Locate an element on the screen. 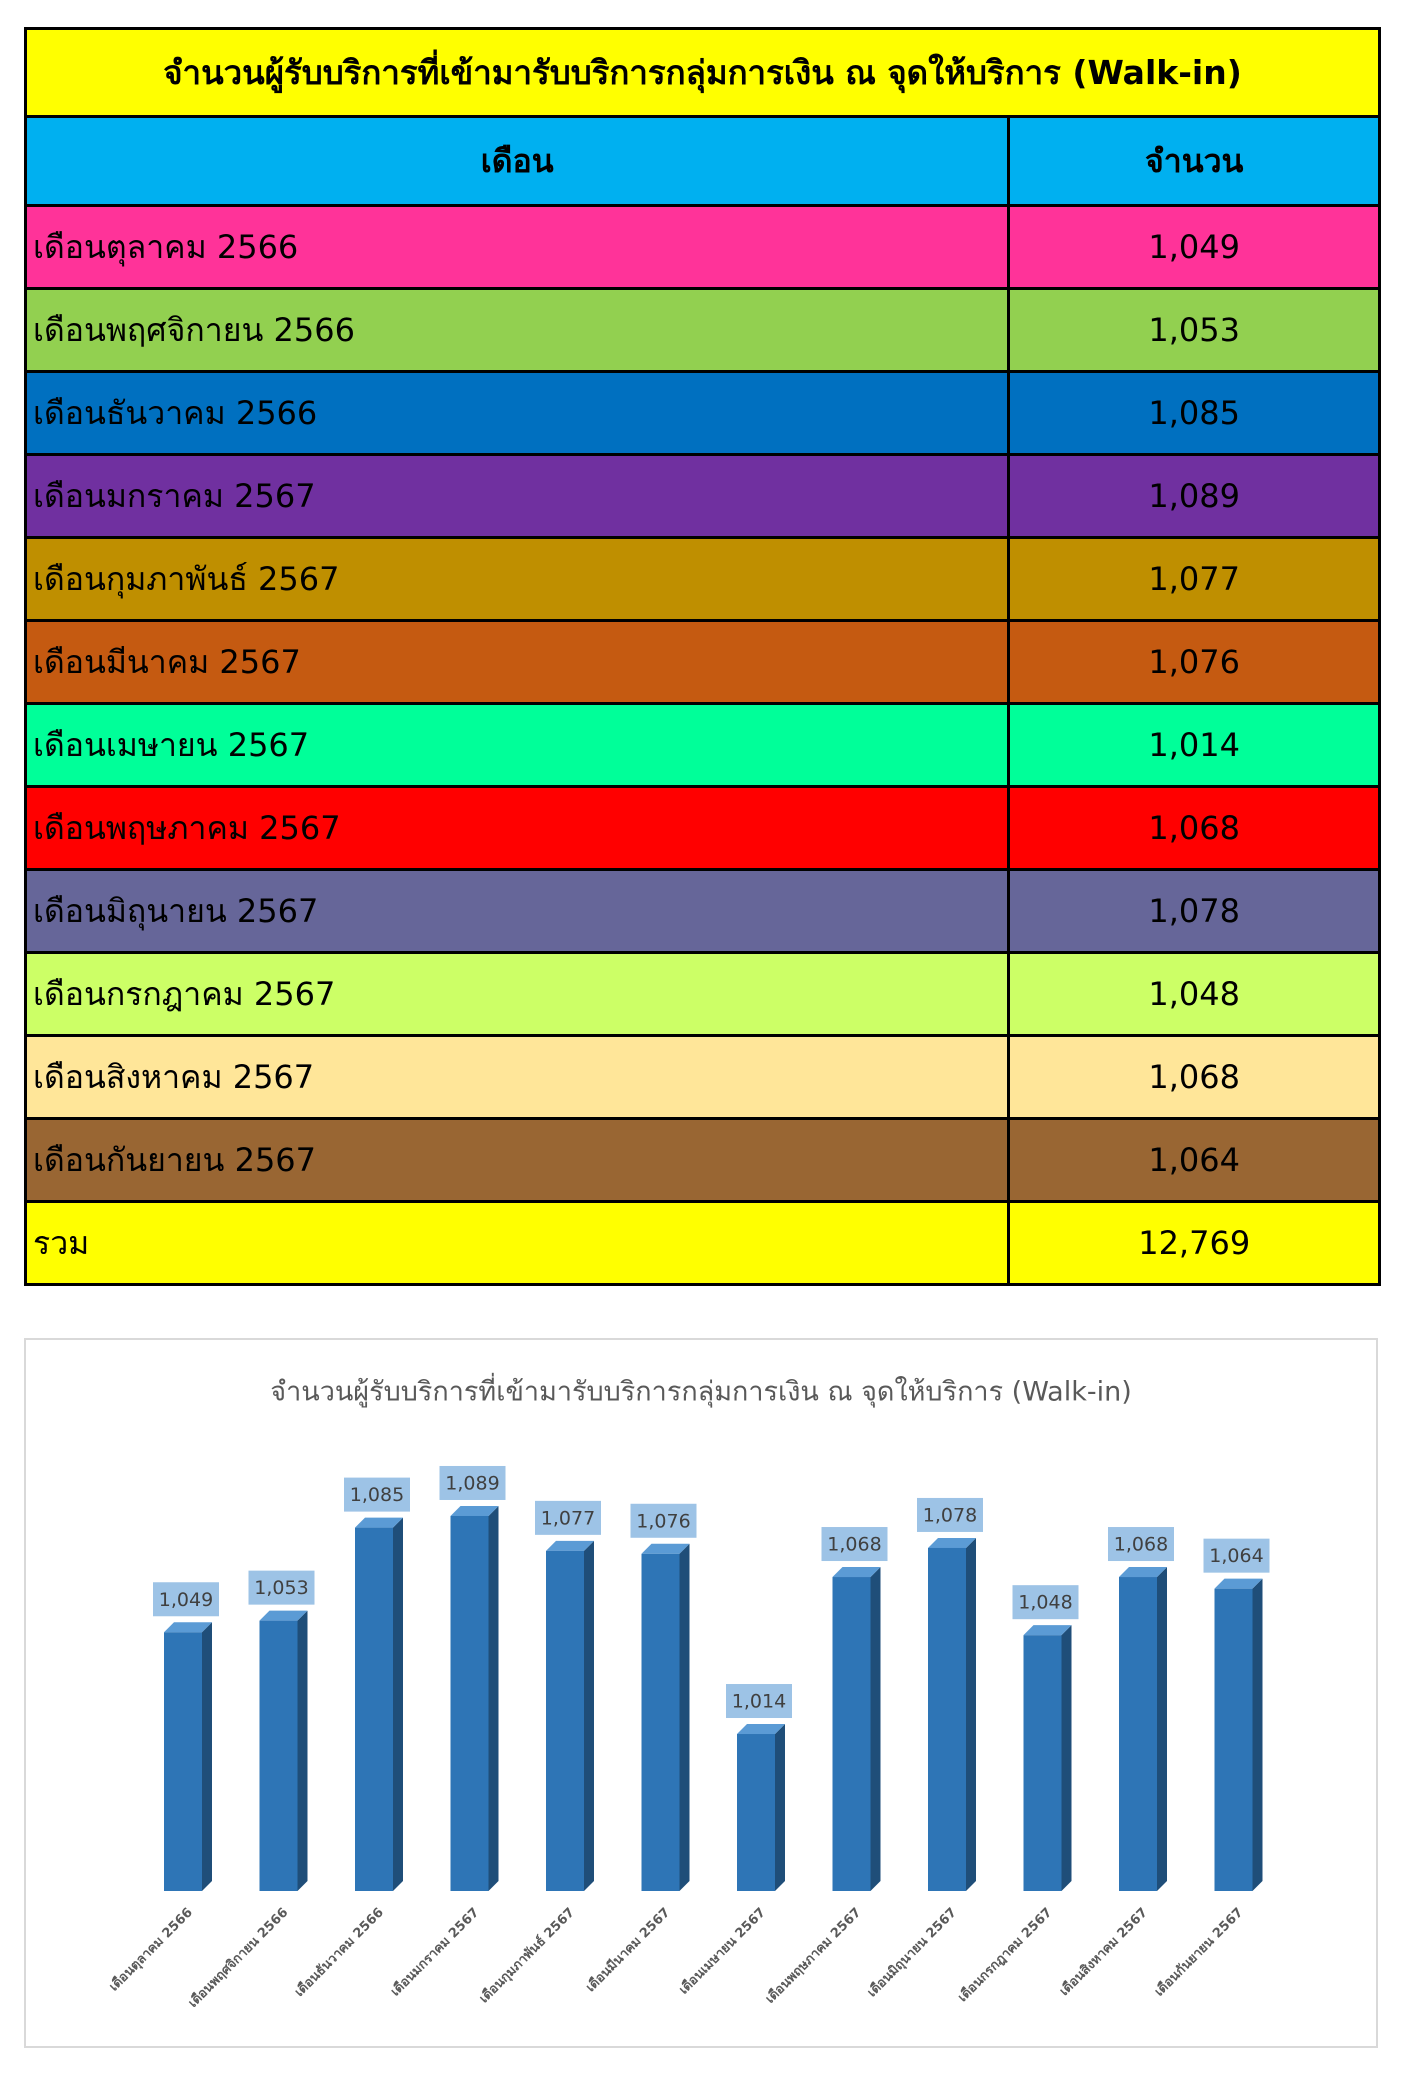 Image resolution: width=1405 pixels, height=2089 pixels. table-row: เดือนพฤศจิกายน 2566 1,053 is located at coordinates (702, 330).